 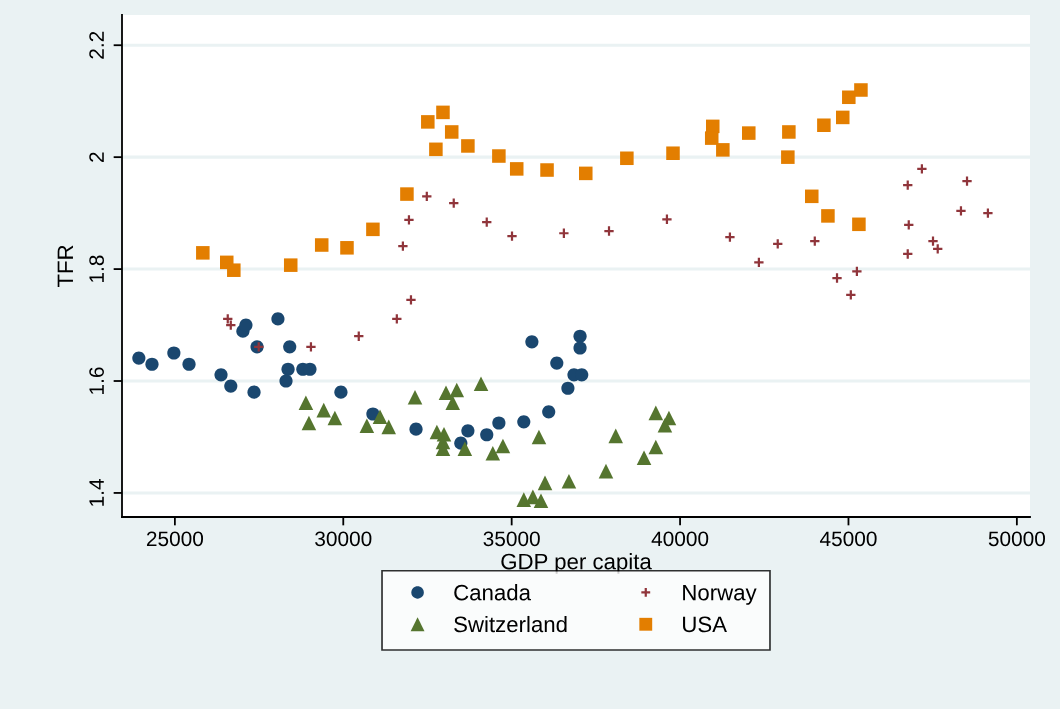 What do you see at coordinates (1017, 539) in the screenshot?
I see `x-tick-label: 50000` at bounding box center [1017, 539].